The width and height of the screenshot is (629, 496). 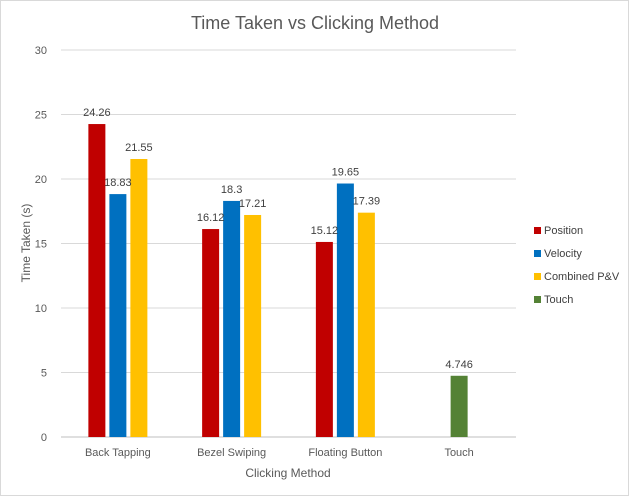 I want to click on y-tick-label: 5, so click(x=44, y=374).